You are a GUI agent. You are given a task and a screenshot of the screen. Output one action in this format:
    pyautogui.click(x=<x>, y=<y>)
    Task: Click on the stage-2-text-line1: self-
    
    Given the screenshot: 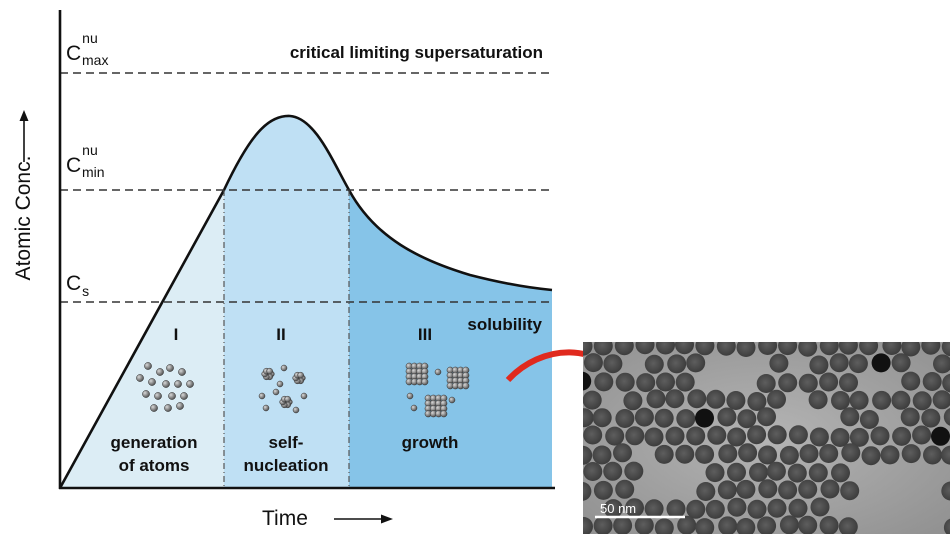 What is the action you would take?
    pyautogui.click(x=286, y=442)
    